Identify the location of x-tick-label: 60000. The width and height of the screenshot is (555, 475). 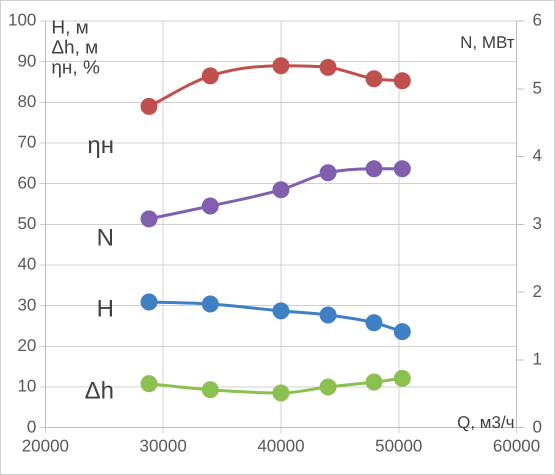
(516, 446).